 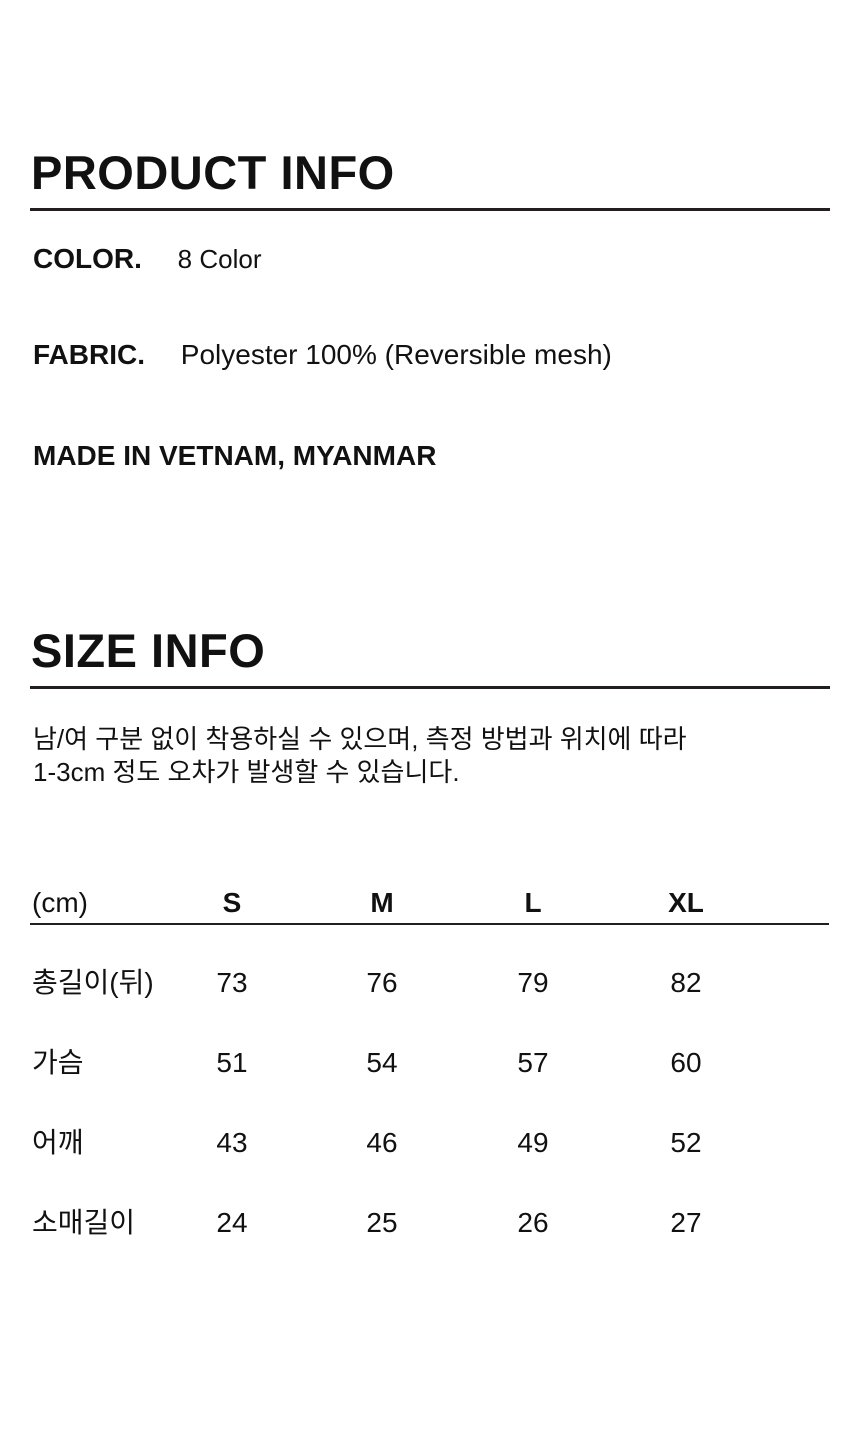 I want to click on color-label: COLOR., so click(x=87, y=258).